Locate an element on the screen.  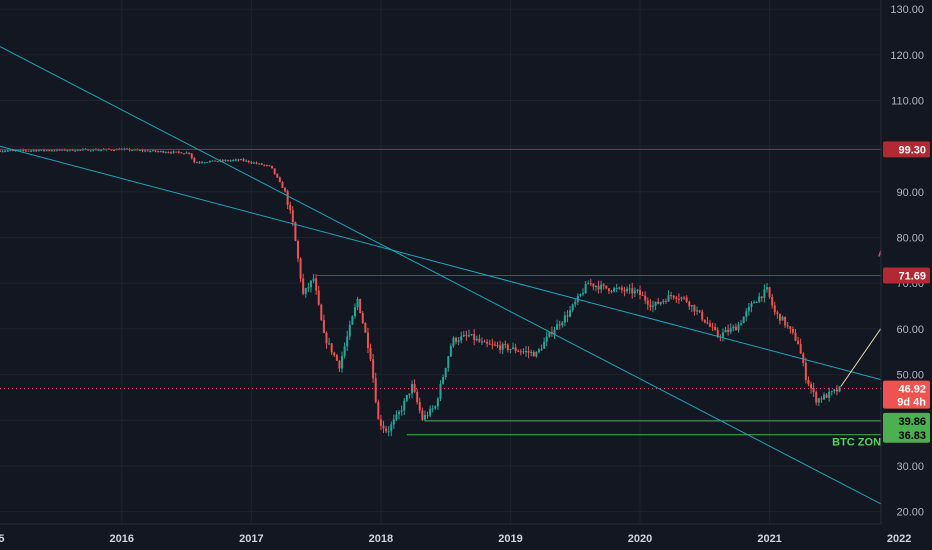
y-tick-label: 120.00 is located at coordinates (907, 56).